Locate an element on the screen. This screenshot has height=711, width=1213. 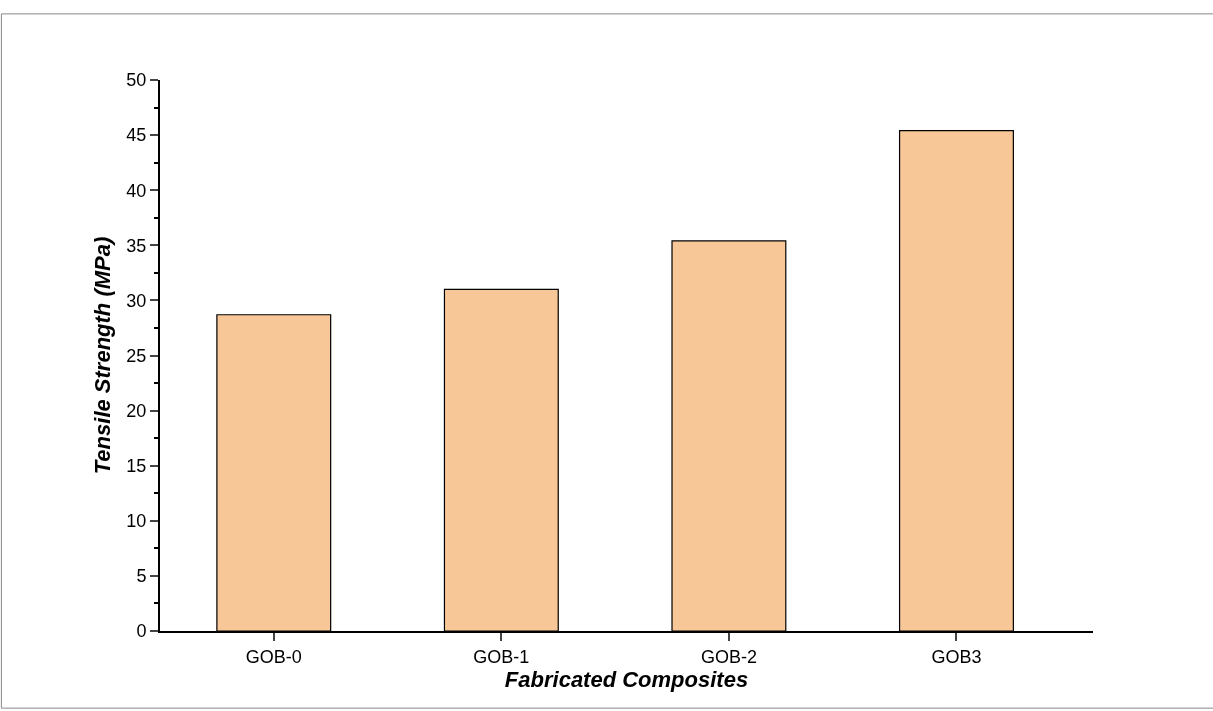
y-tick-label: 20 is located at coordinates (136, 410).